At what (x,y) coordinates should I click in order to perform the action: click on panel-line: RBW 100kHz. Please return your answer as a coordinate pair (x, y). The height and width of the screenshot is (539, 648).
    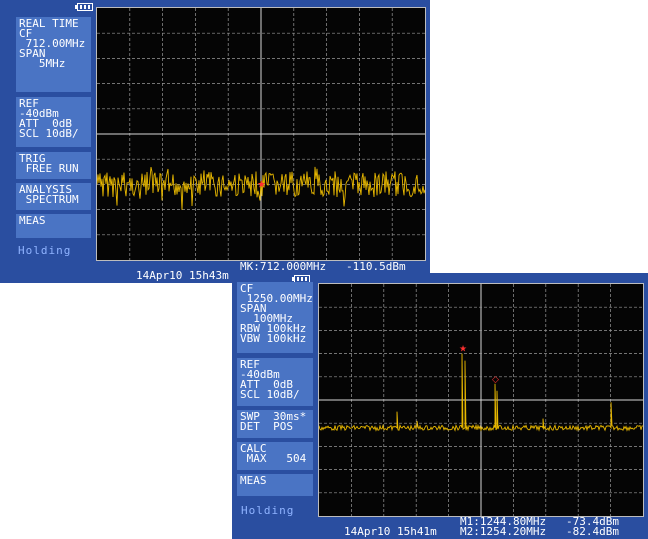
    Looking at the image, I should click on (273, 328).